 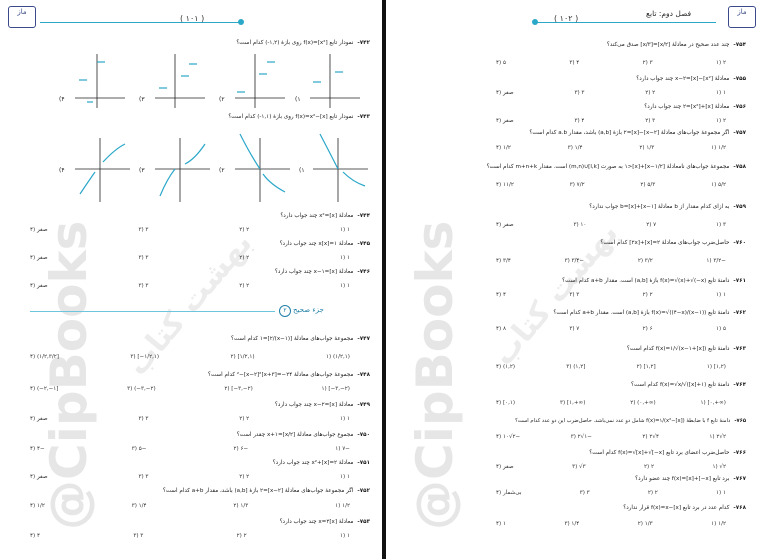 I want to click on option-1: ۱) [۰,+∞), so click(x=713, y=403).